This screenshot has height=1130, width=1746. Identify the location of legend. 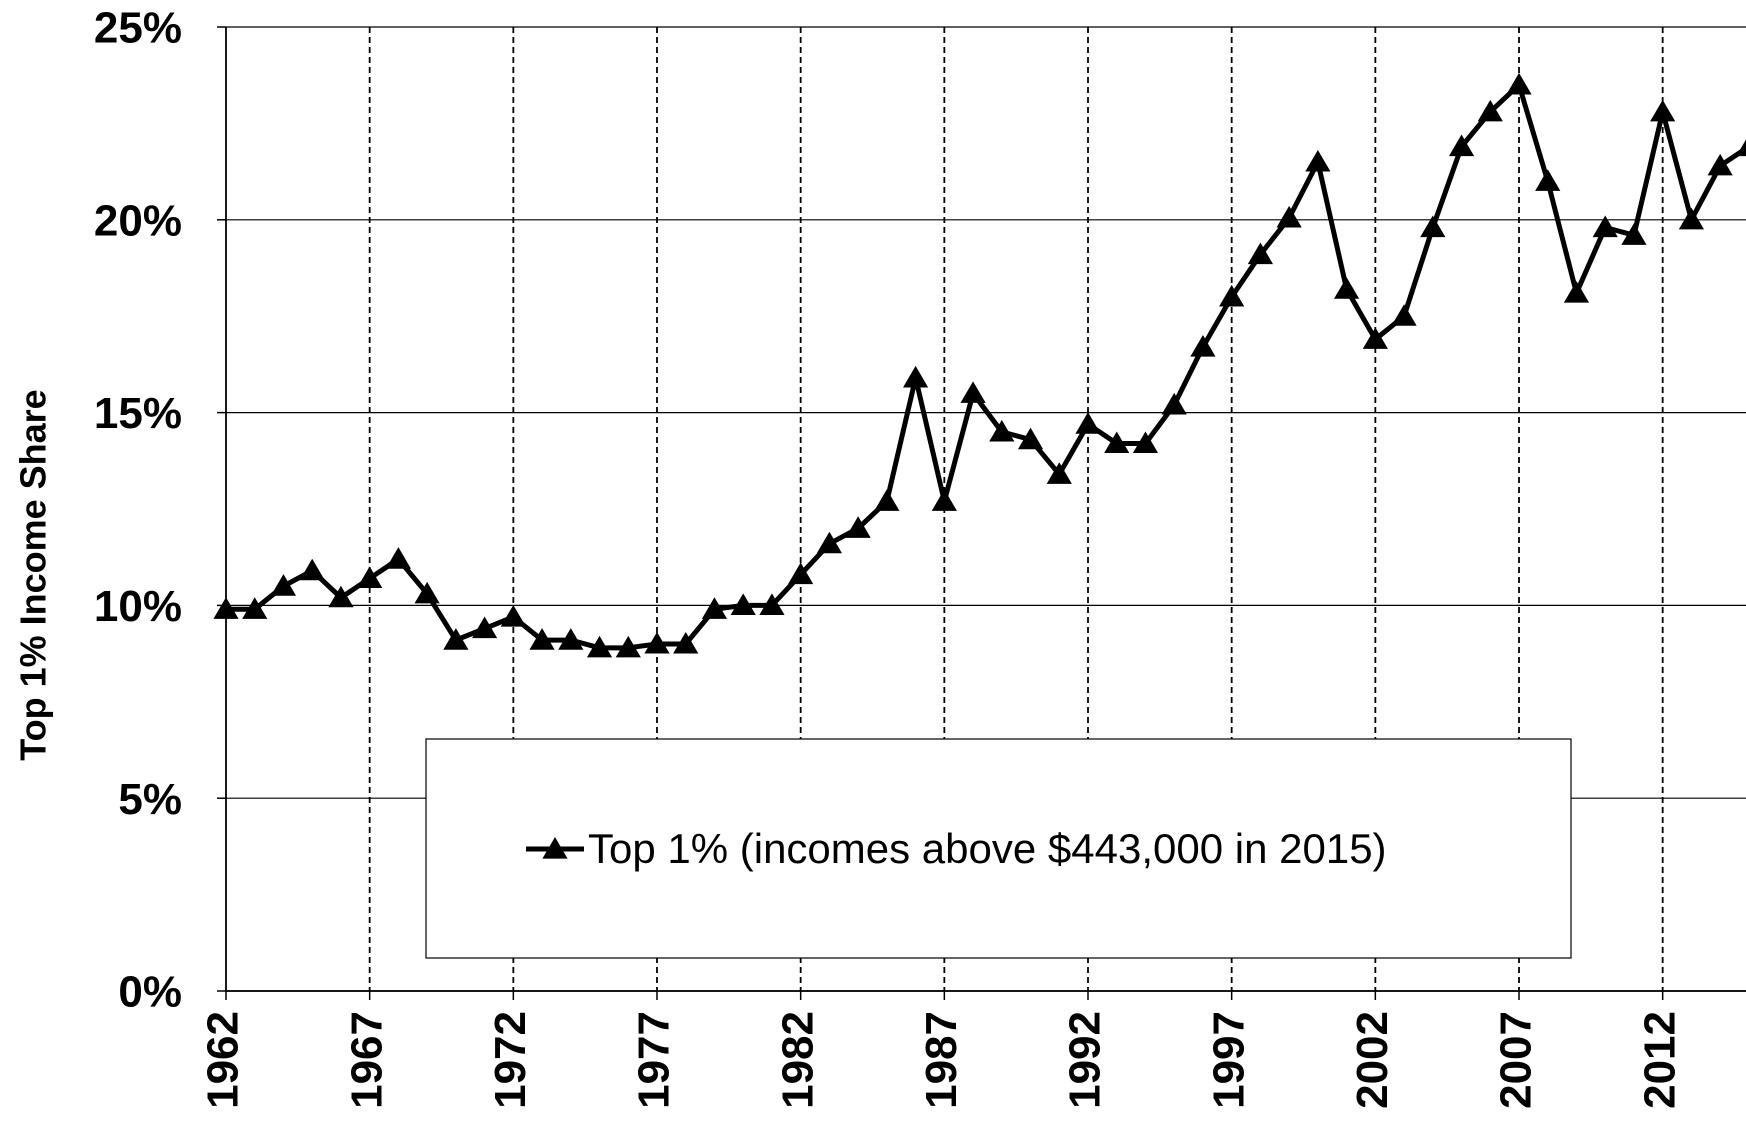
(998, 848).